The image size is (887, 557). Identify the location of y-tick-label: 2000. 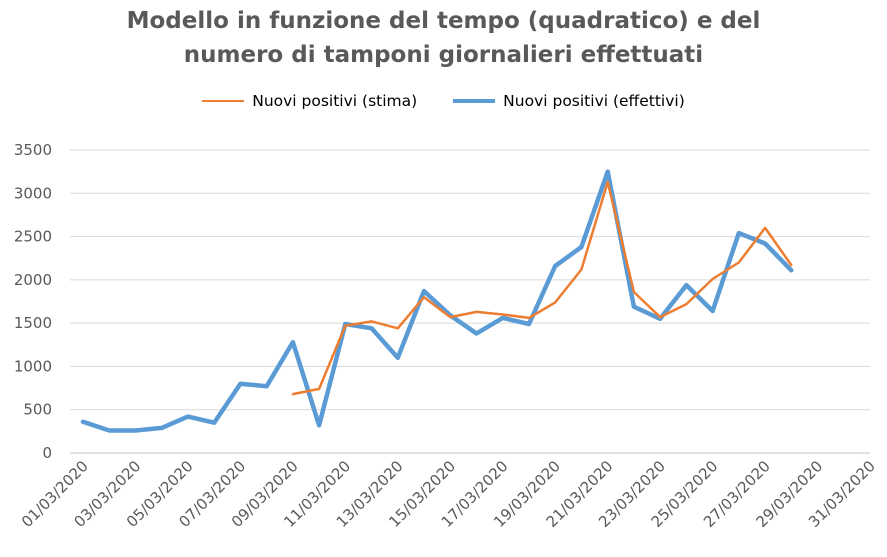
(33, 280).